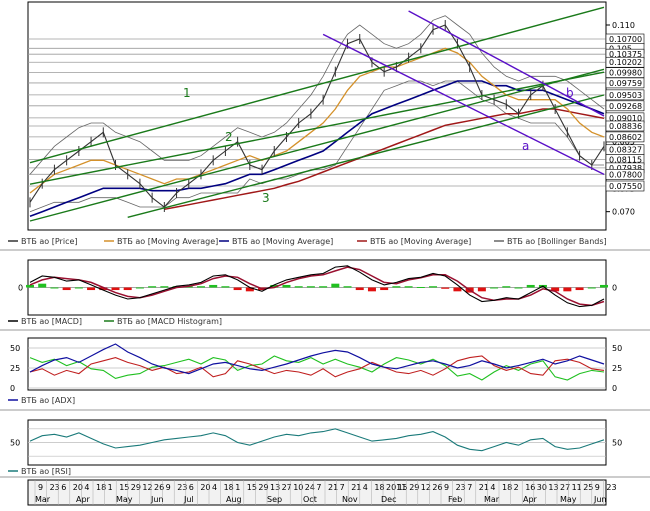 The width and height of the screenshot is (650, 511). I want to click on x-month-label: Jul, so click(188, 499).